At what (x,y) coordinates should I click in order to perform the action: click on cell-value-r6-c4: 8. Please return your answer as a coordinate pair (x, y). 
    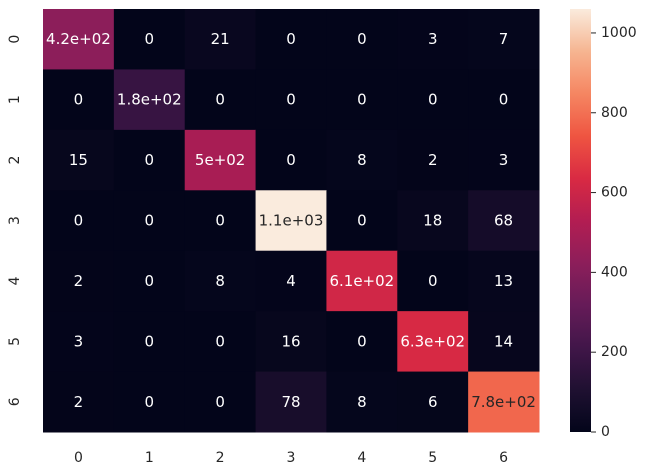
    Looking at the image, I should click on (362, 402).